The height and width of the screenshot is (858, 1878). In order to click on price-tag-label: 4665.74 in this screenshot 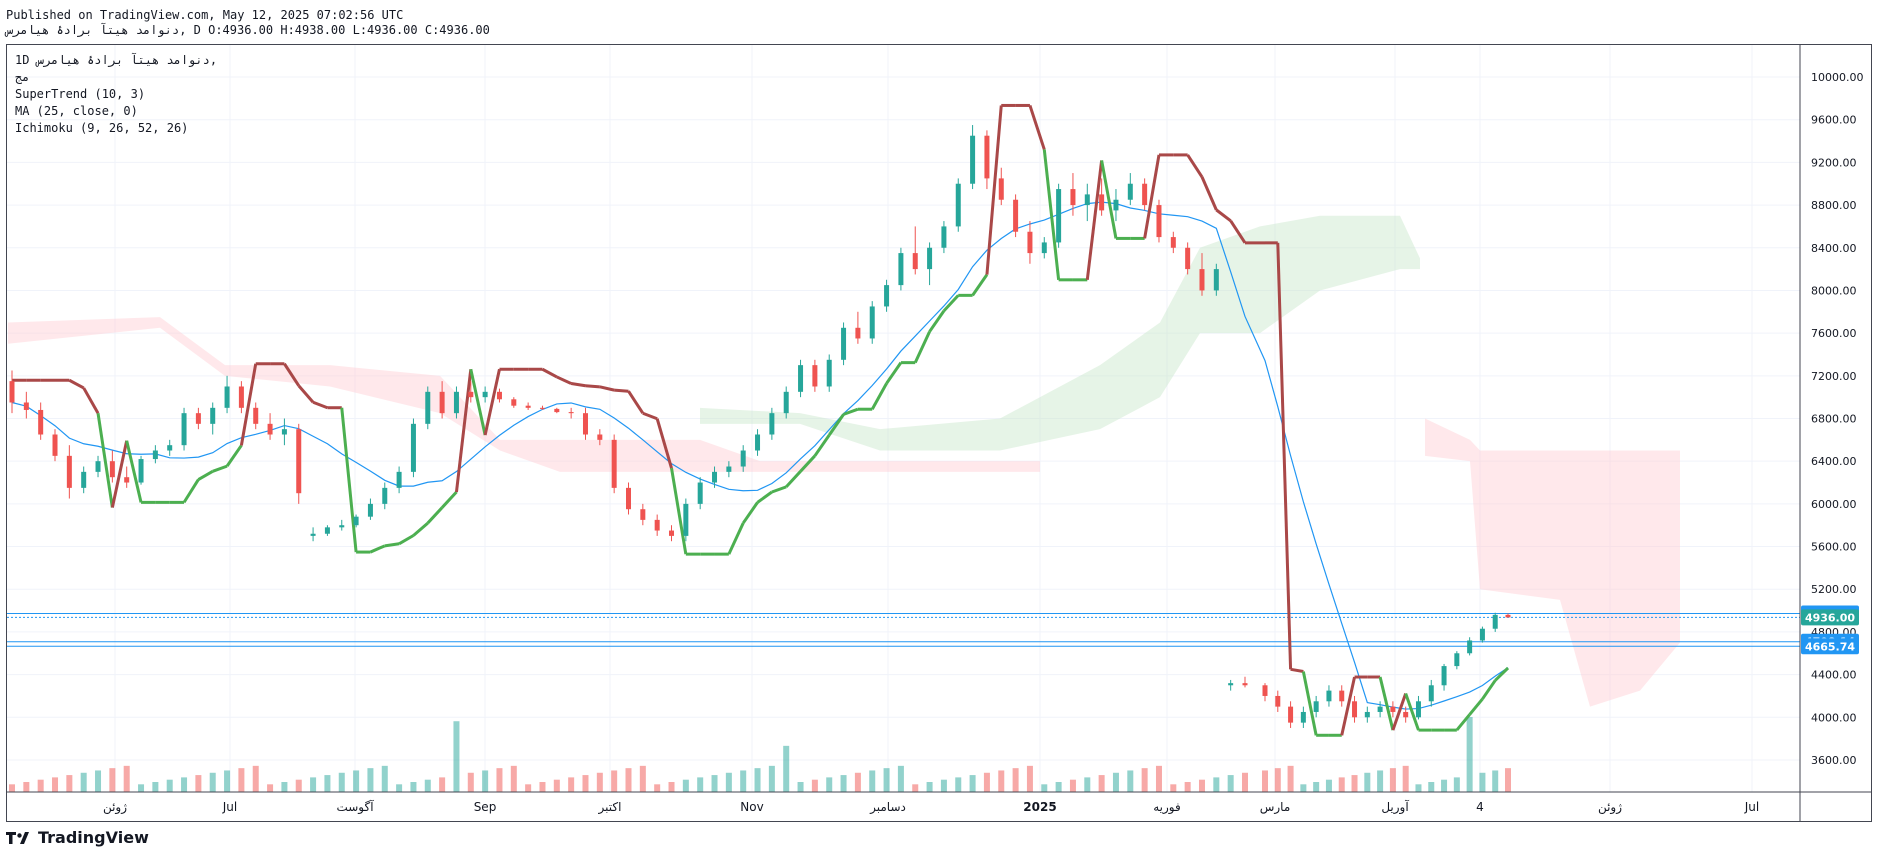, I will do `click(1830, 646)`.